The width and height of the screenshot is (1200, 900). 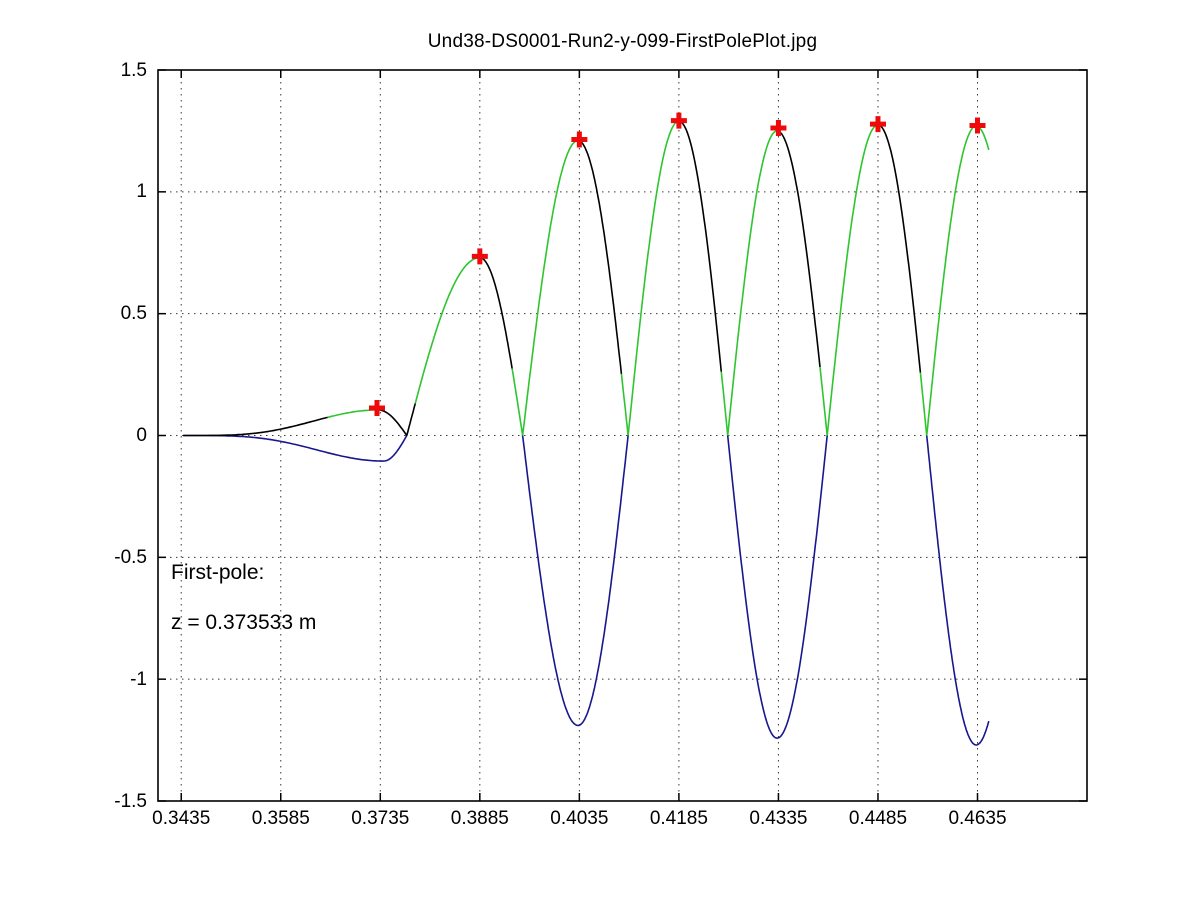 What do you see at coordinates (218, 572) in the screenshot?
I see `annotation-first-pole-label: First-pole:` at bounding box center [218, 572].